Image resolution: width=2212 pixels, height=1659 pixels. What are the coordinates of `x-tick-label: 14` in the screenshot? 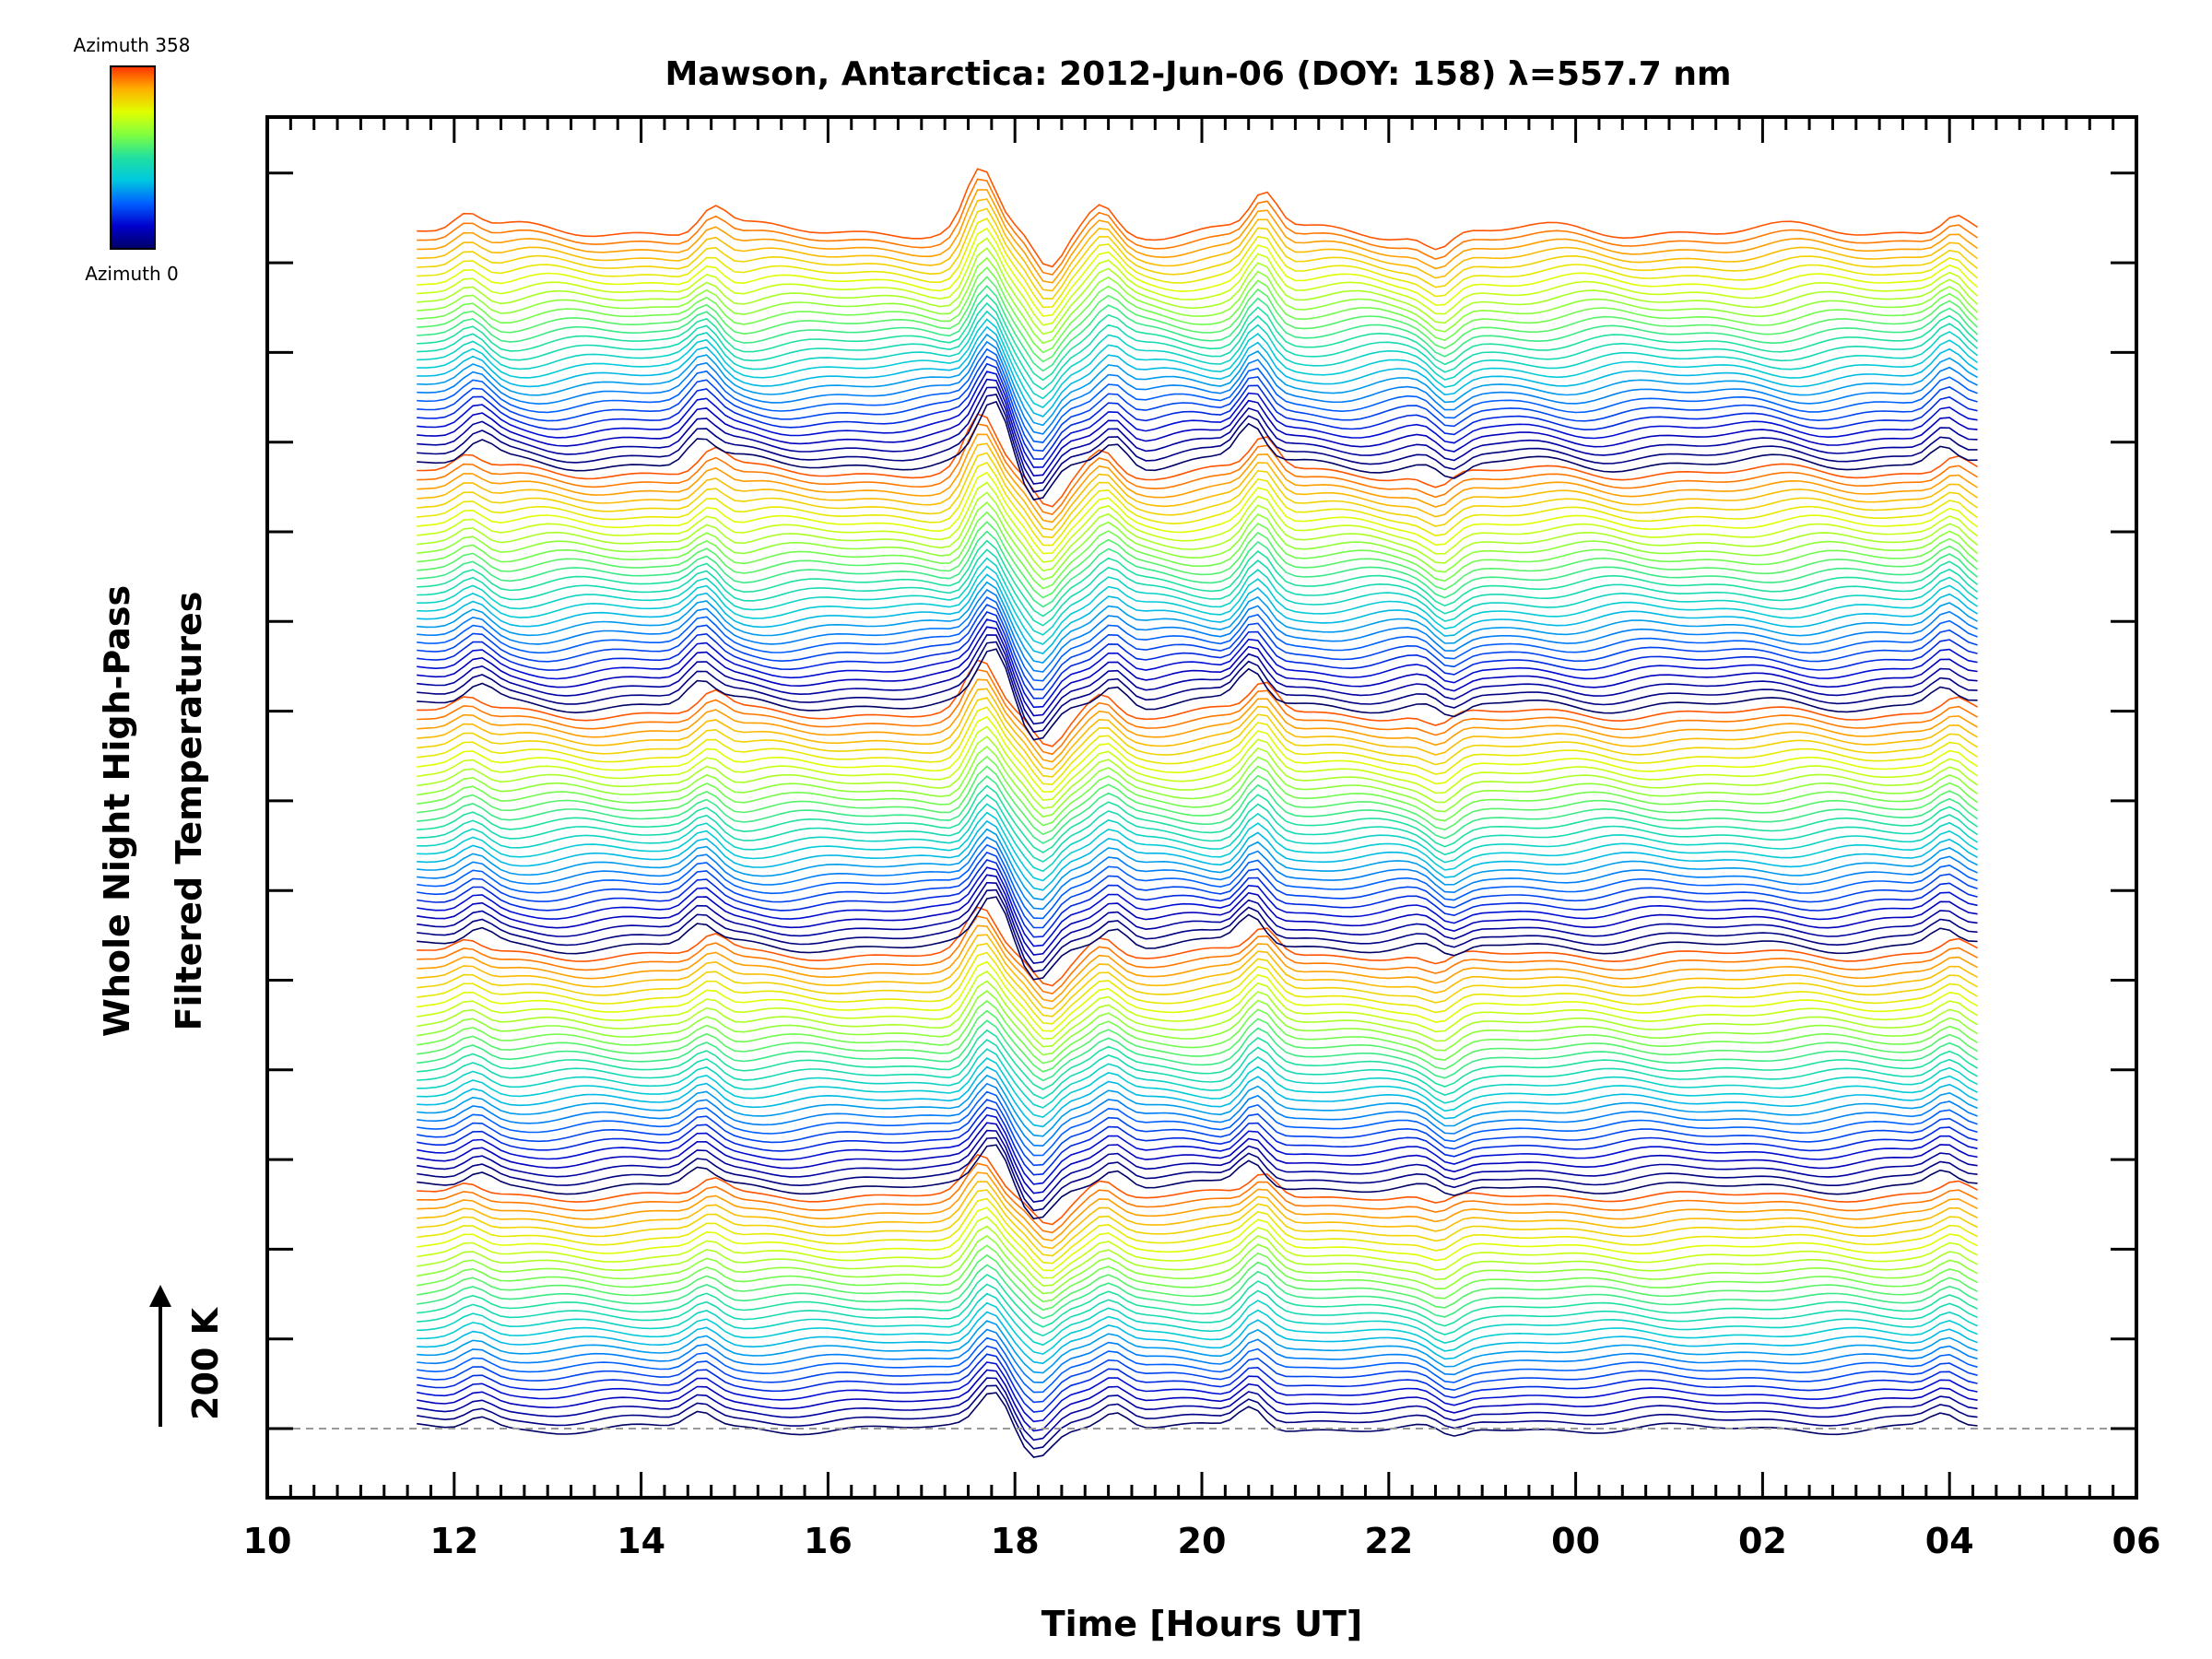 It's located at (641, 1541).